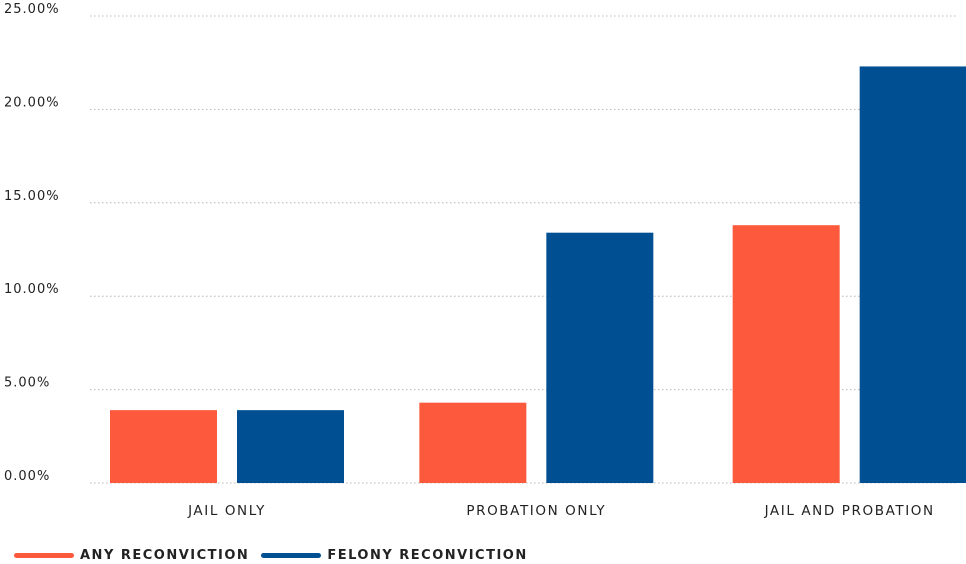 This screenshot has width=966, height=564. I want to click on y-tick-label: 5.00%, so click(27, 383).